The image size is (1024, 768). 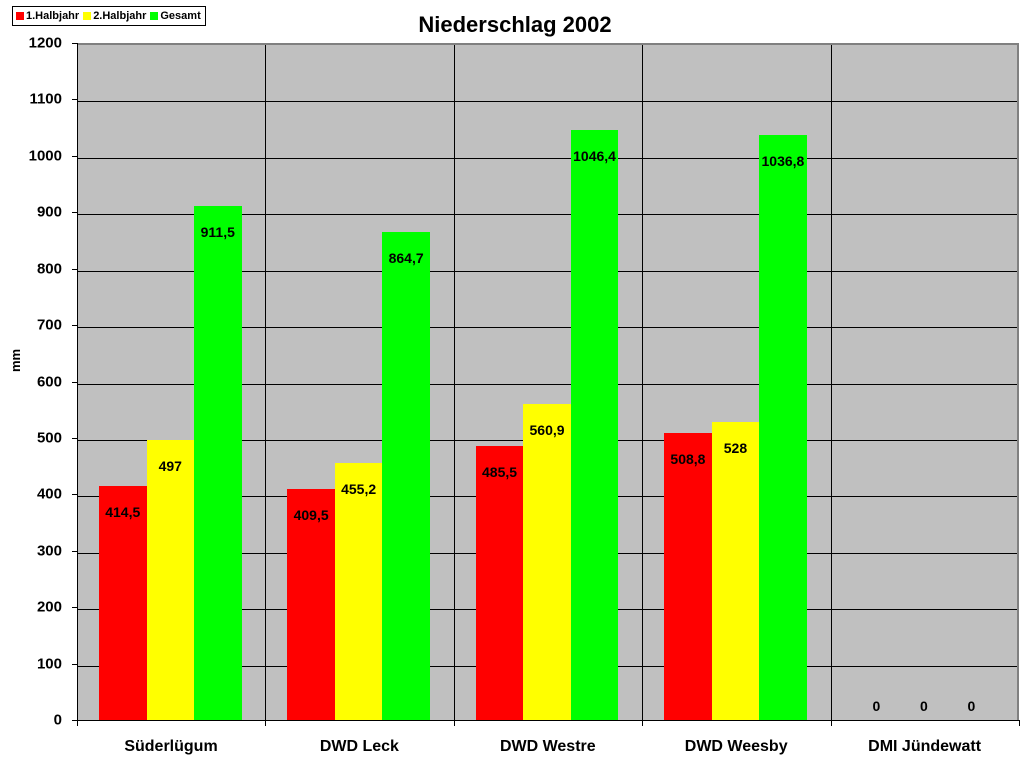 What do you see at coordinates (783, 161) in the screenshot?
I see `data-label: 1036,8` at bounding box center [783, 161].